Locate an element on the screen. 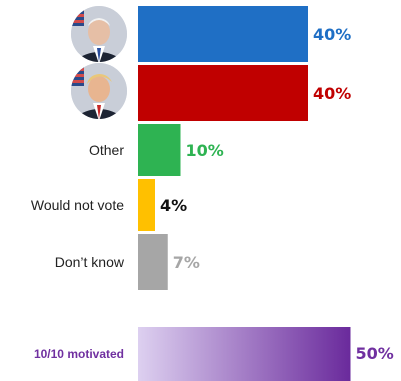 The width and height of the screenshot is (401, 381). category-label-4: Don’t know is located at coordinates (90, 262).